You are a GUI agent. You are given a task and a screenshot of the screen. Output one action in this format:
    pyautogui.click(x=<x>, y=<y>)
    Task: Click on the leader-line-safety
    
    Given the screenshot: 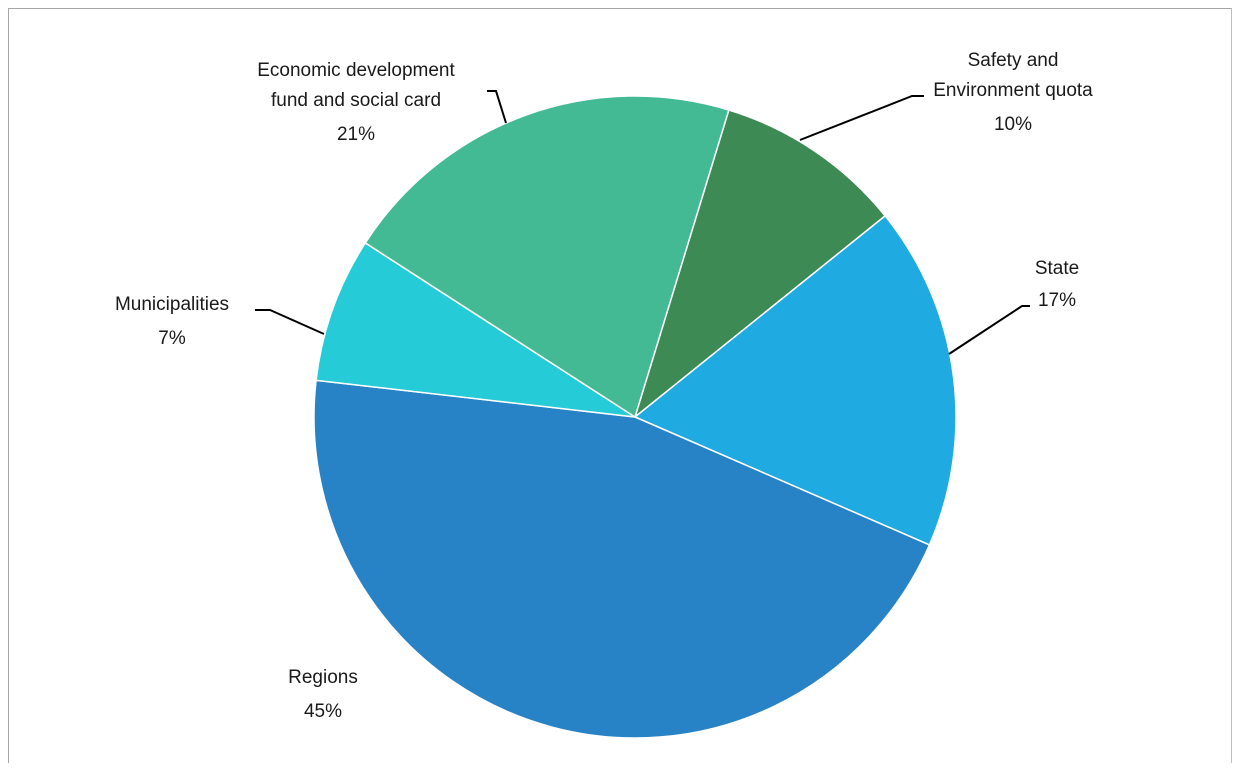 What is the action you would take?
    pyautogui.click(x=861, y=118)
    